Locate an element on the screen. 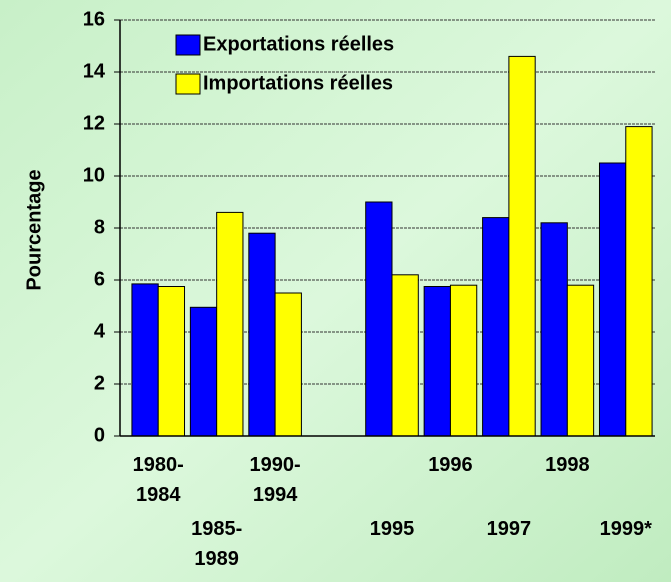 The image size is (671, 582). y-tick-label: 0 is located at coordinates (99, 435).